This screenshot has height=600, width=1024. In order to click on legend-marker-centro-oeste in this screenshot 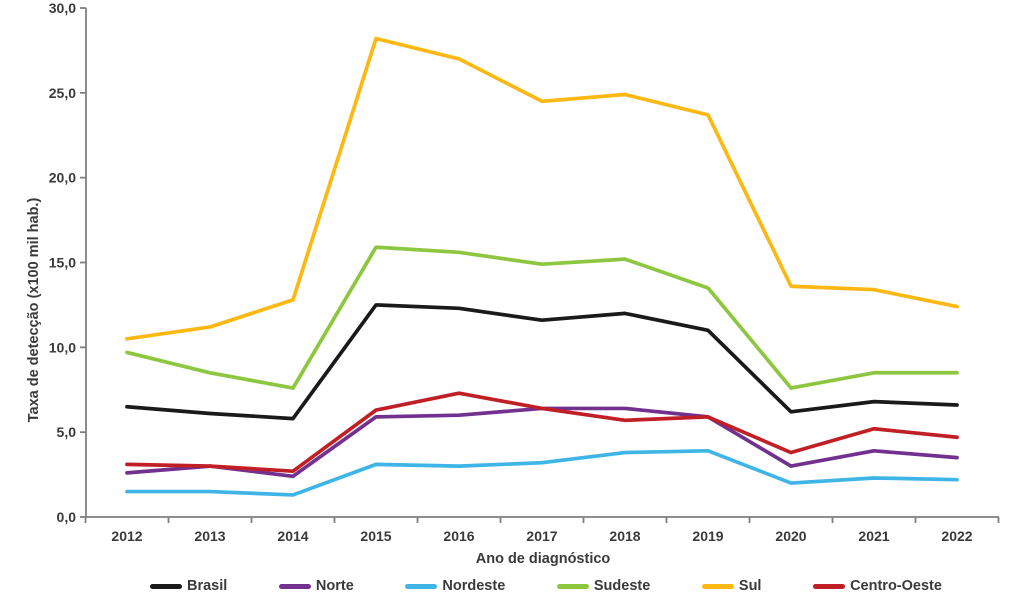, I will do `click(829, 586)`.